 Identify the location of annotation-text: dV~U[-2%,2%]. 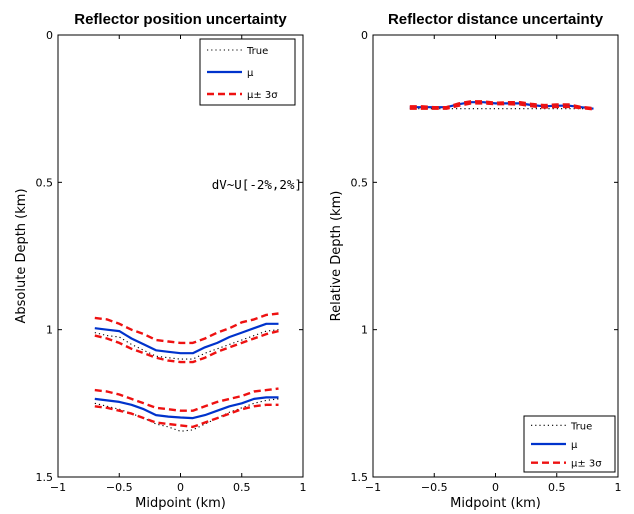
(257, 184).